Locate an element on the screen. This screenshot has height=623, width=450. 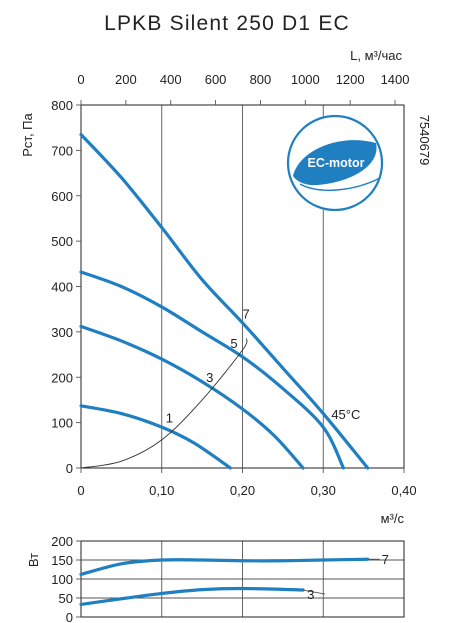
y-tick-label: 500 is located at coordinates (62, 241).